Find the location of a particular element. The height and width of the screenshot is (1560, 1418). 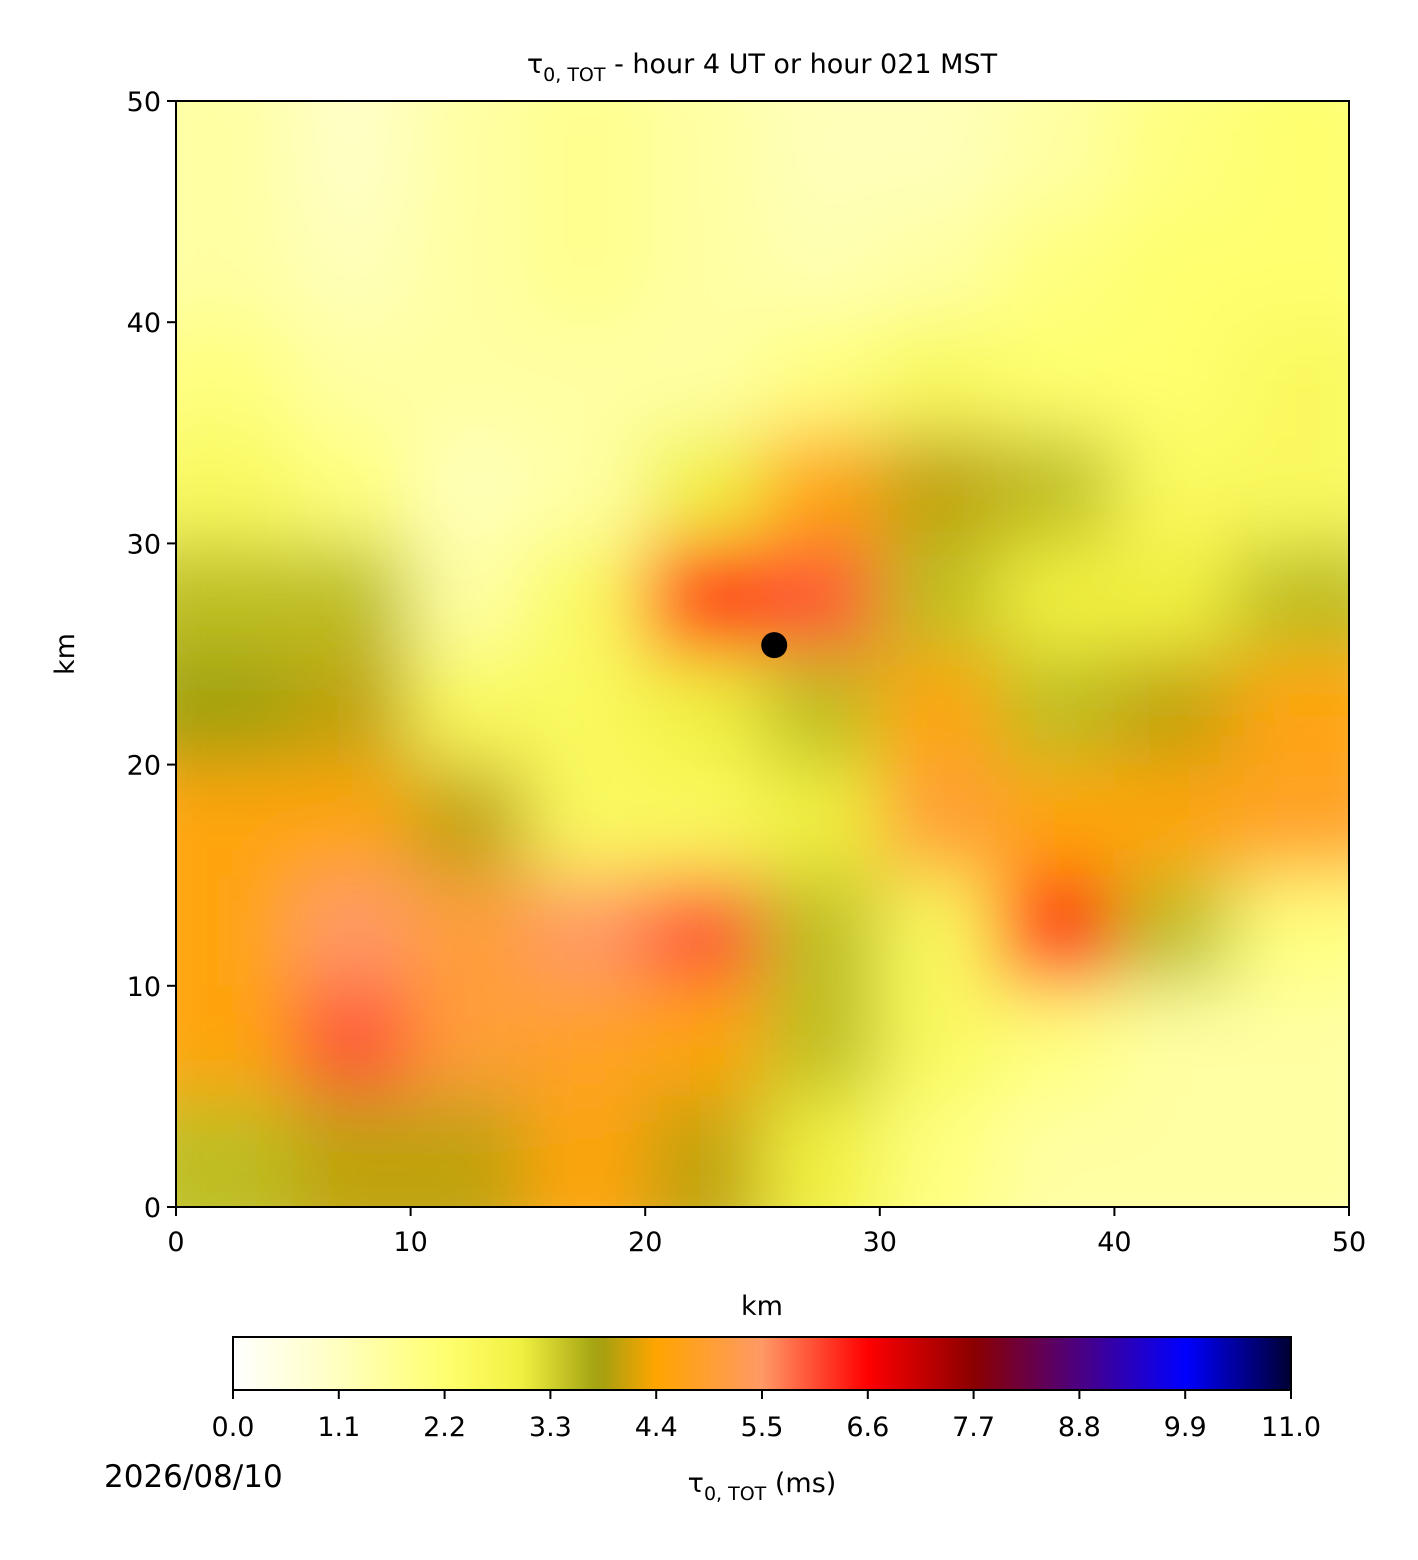

y-tick-label: 50 is located at coordinates (144, 102).